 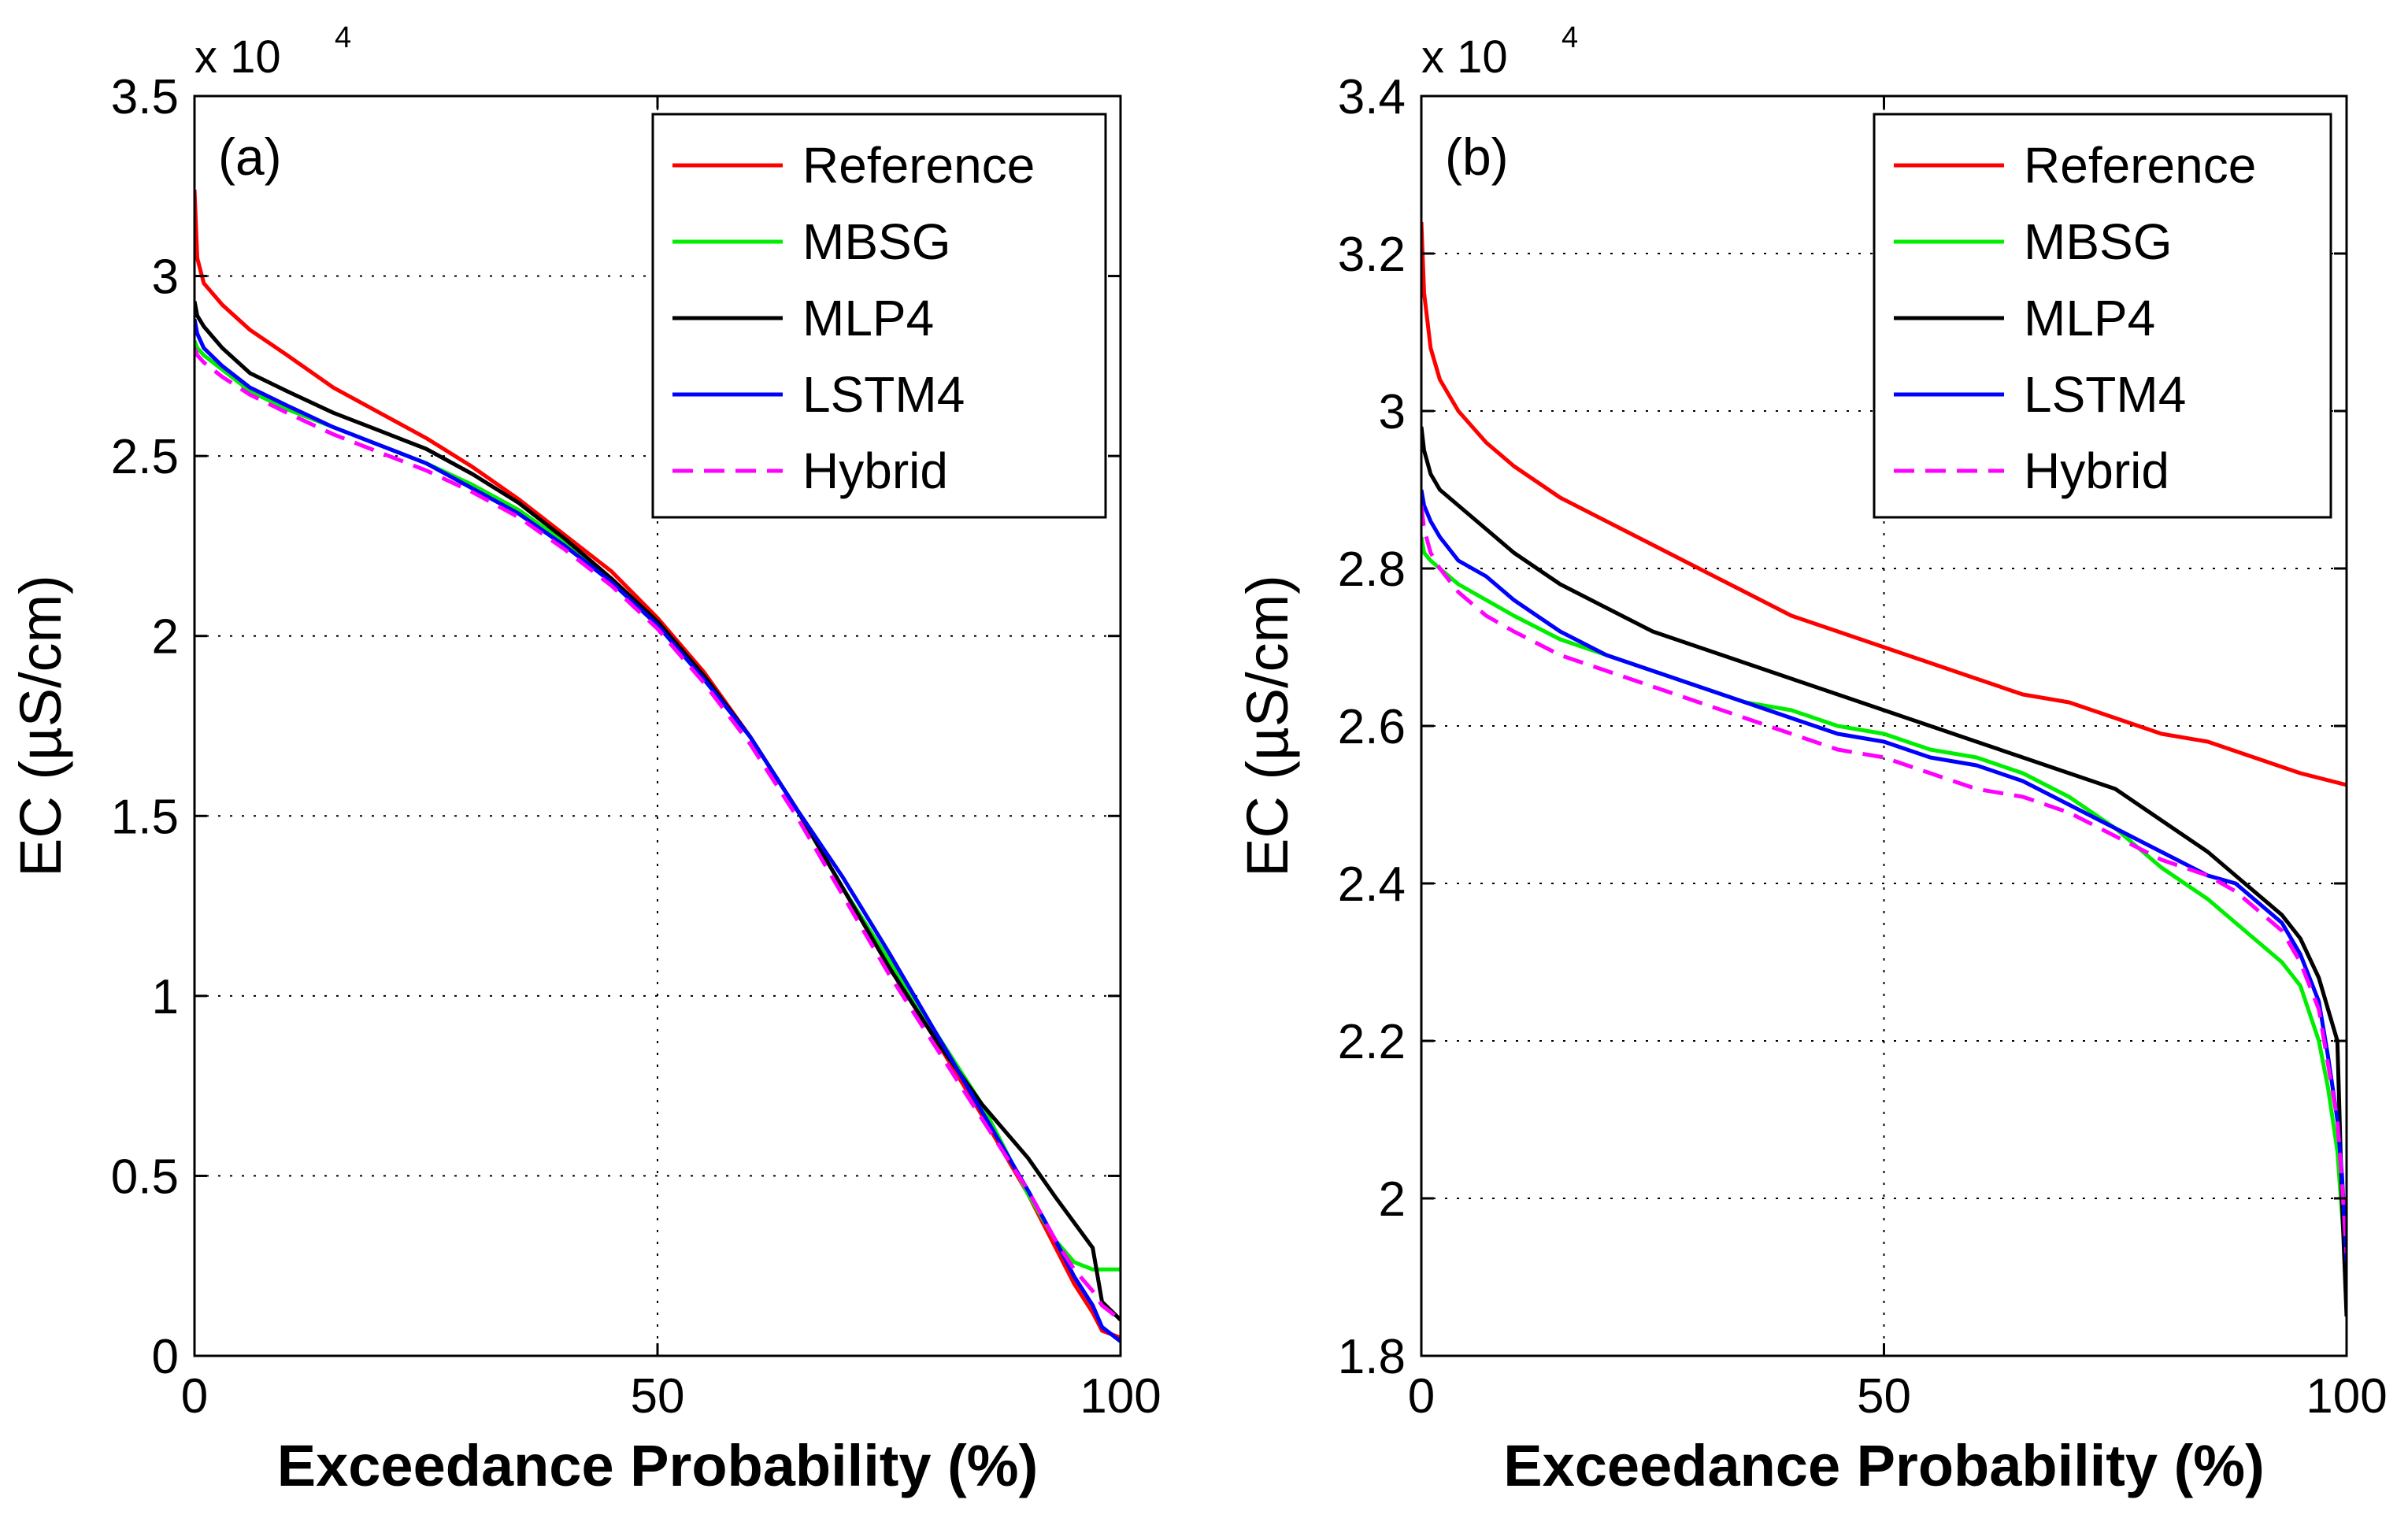 What do you see at coordinates (165, 997) in the screenshot?
I see `y-tick-label: 1` at bounding box center [165, 997].